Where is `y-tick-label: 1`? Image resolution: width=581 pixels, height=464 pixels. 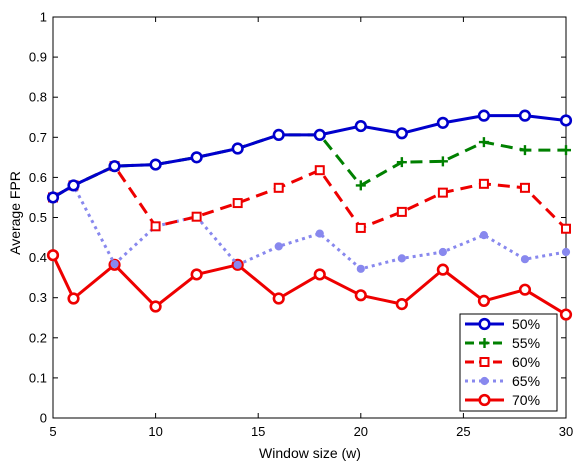 y-tick-label: 1 is located at coordinates (43, 17).